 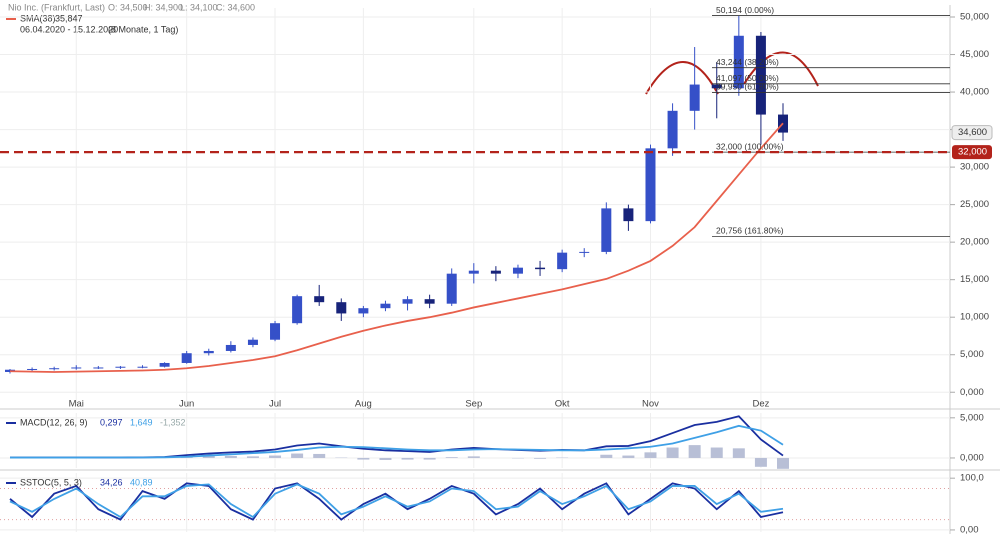 What do you see at coordinates (974, 242) in the screenshot?
I see `y-tick-label: 20,000` at bounding box center [974, 242].